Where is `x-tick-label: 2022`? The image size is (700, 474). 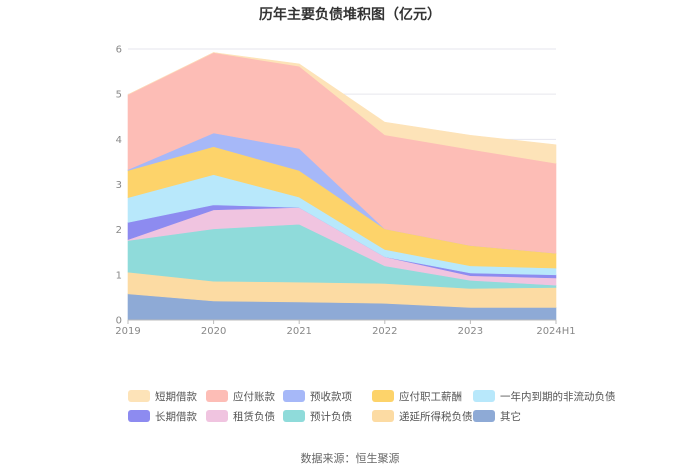 x-tick-label: 2022 is located at coordinates (384, 331).